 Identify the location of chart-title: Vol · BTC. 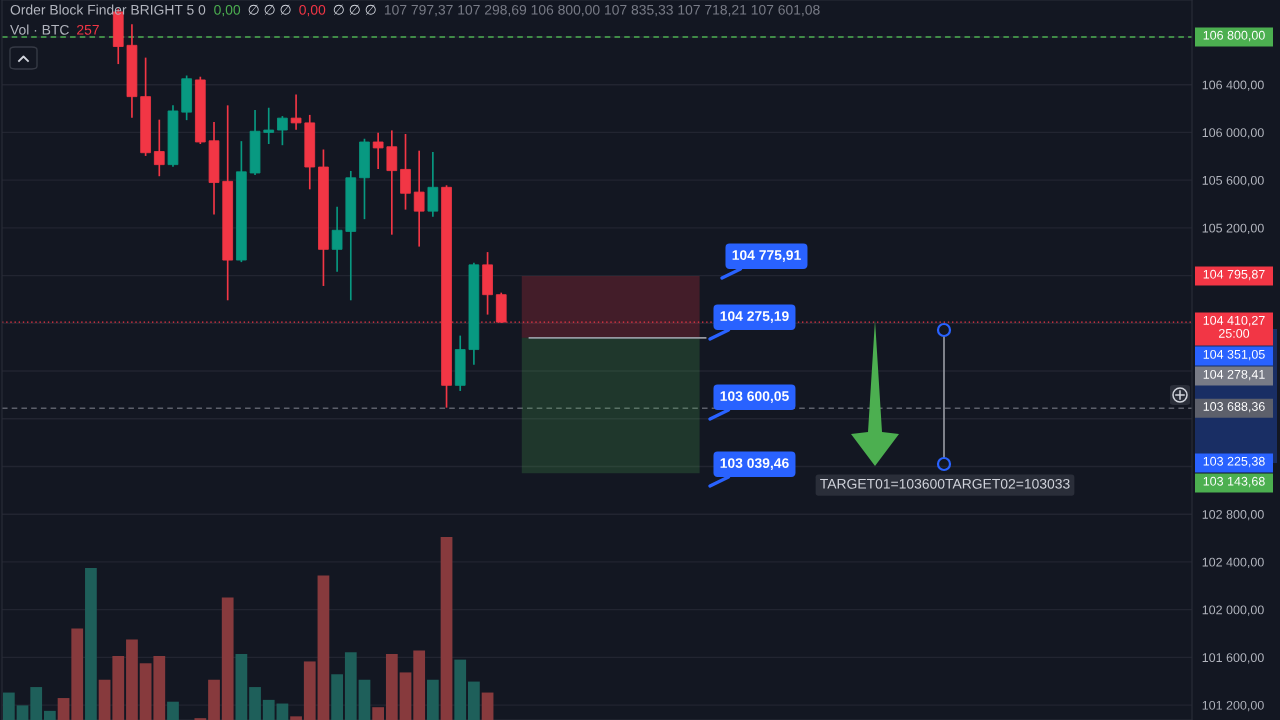
(39, 29).